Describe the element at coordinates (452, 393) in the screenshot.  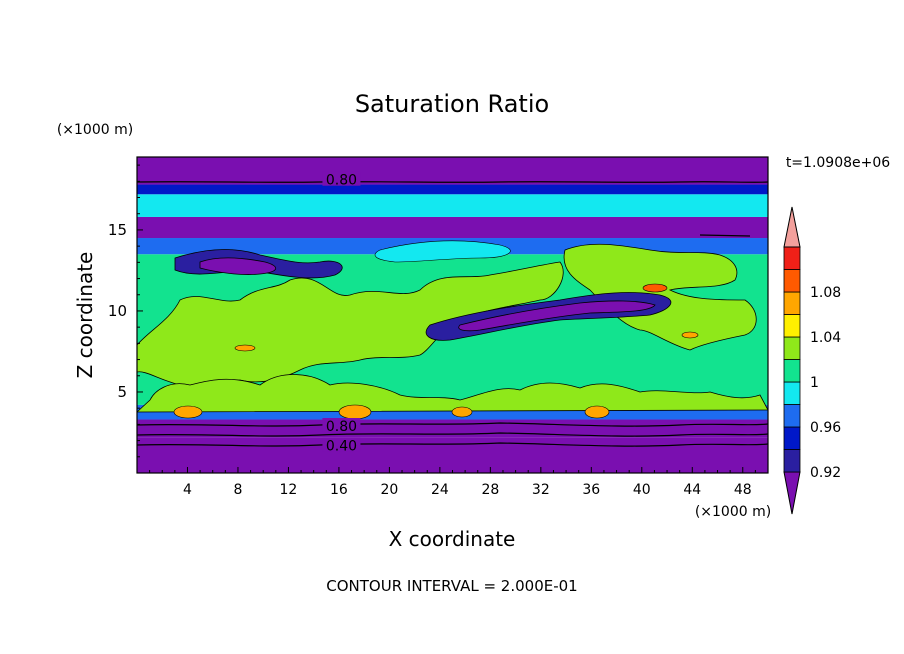
I see `feature-green-lower-left` at that location.